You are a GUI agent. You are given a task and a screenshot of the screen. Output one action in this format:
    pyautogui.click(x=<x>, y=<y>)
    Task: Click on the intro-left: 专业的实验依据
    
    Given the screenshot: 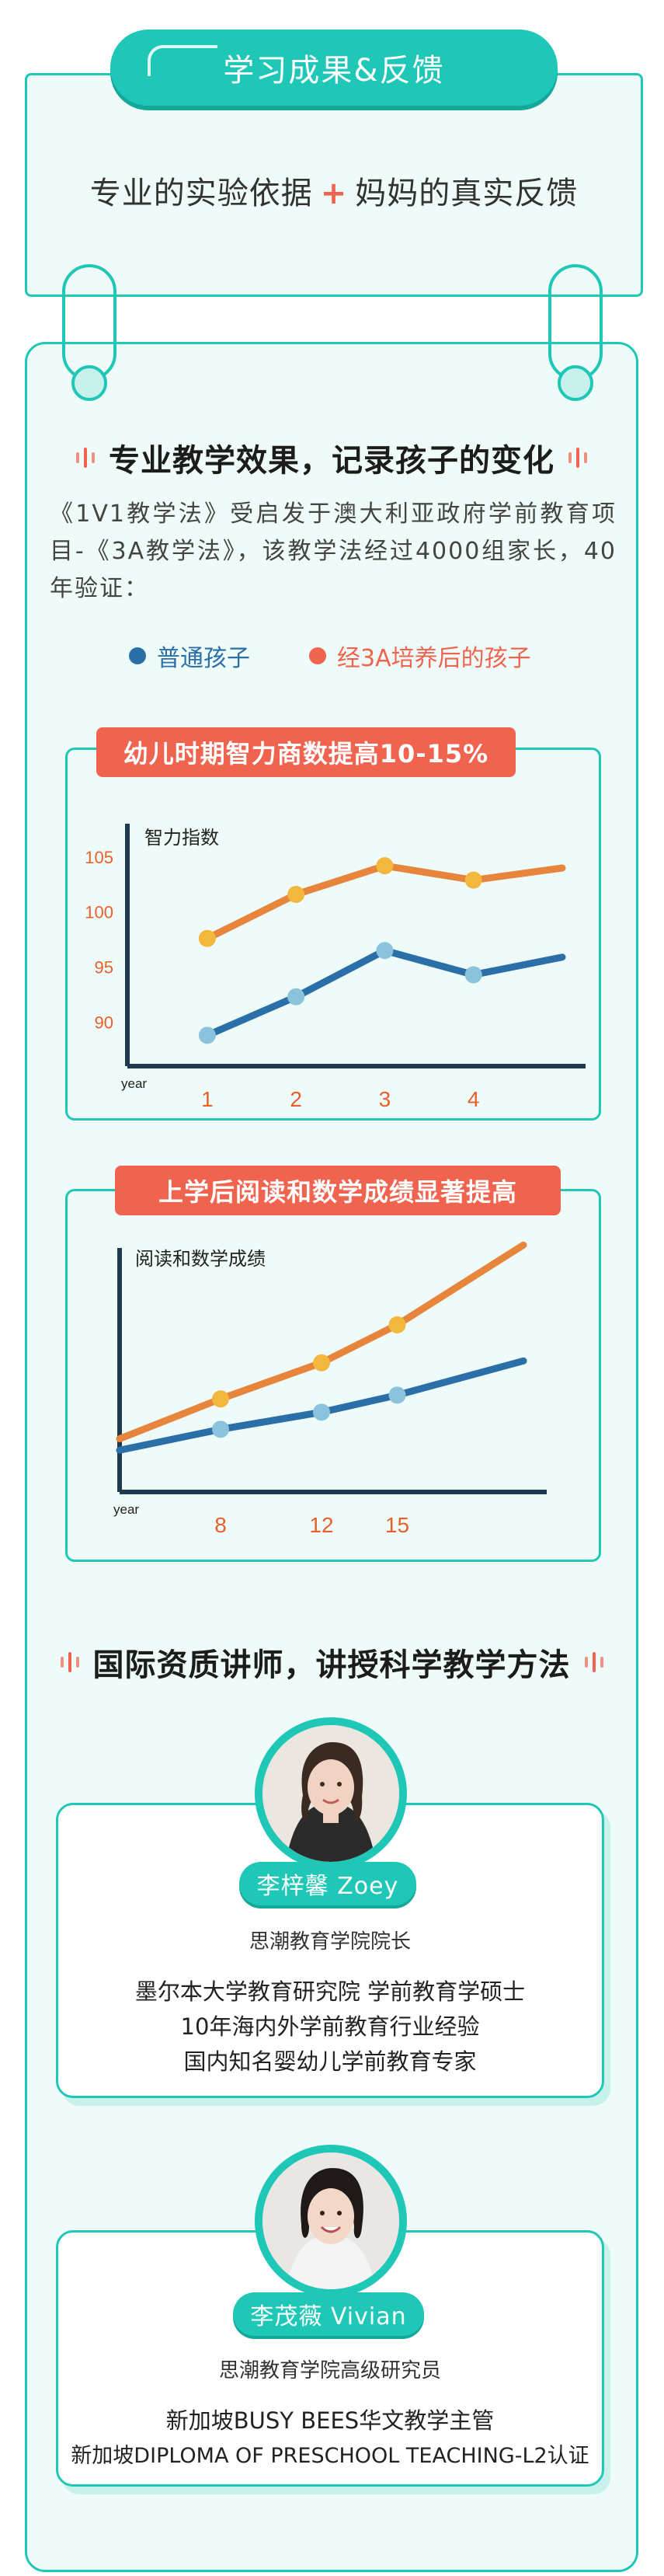 What is the action you would take?
    pyautogui.click(x=201, y=193)
    